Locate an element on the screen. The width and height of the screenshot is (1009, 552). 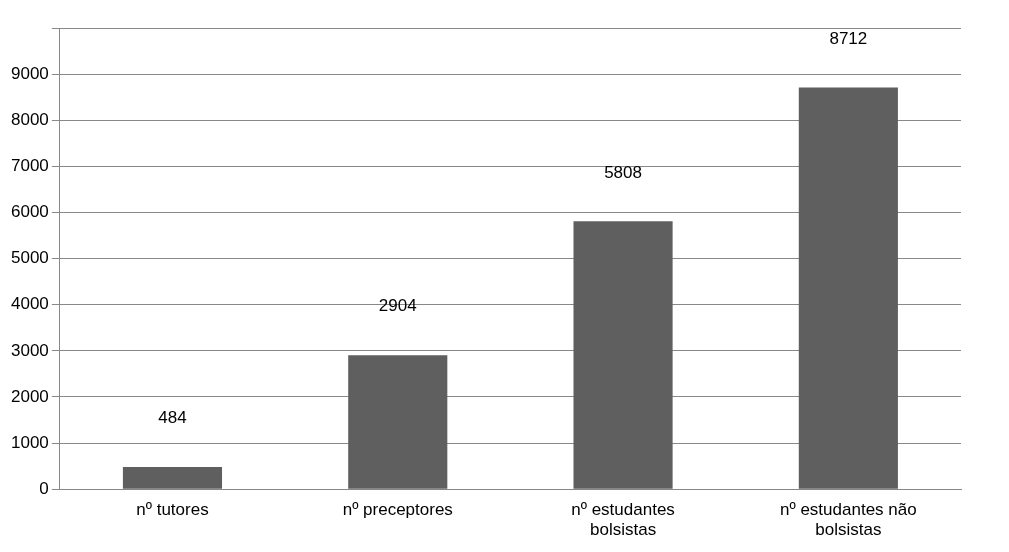
x-tick-label: nº tutores is located at coordinates (172, 510).